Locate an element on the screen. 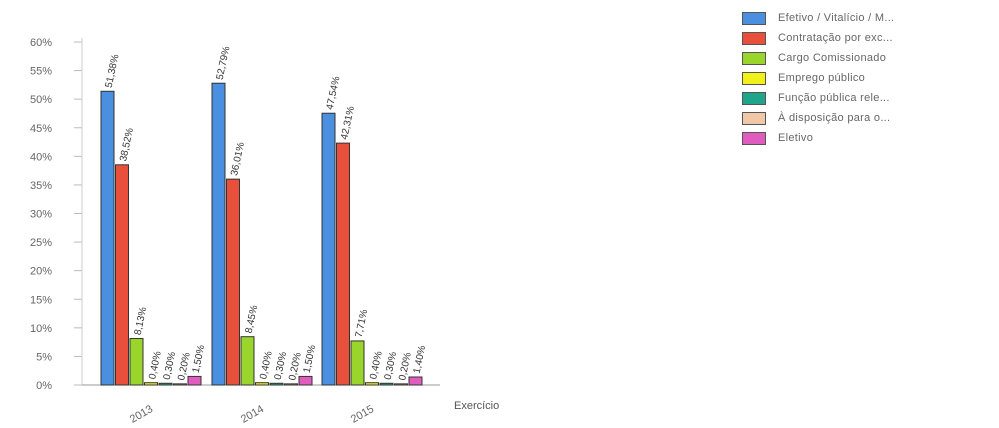 Image resolution: width=999 pixels, height=428 pixels. data-label: 52,79% is located at coordinates (224, 63).